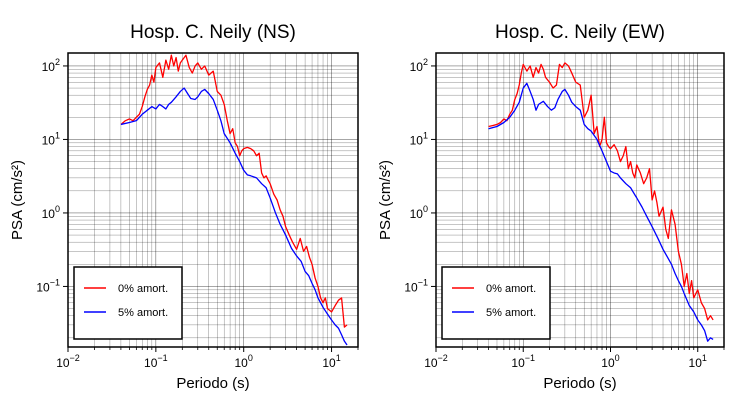 Image resolution: width=730 pixels, height=400 pixels. What do you see at coordinates (580, 32) in the screenshot?
I see `chart-title: Hosp. C. Neily (EW)` at bounding box center [580, 32].